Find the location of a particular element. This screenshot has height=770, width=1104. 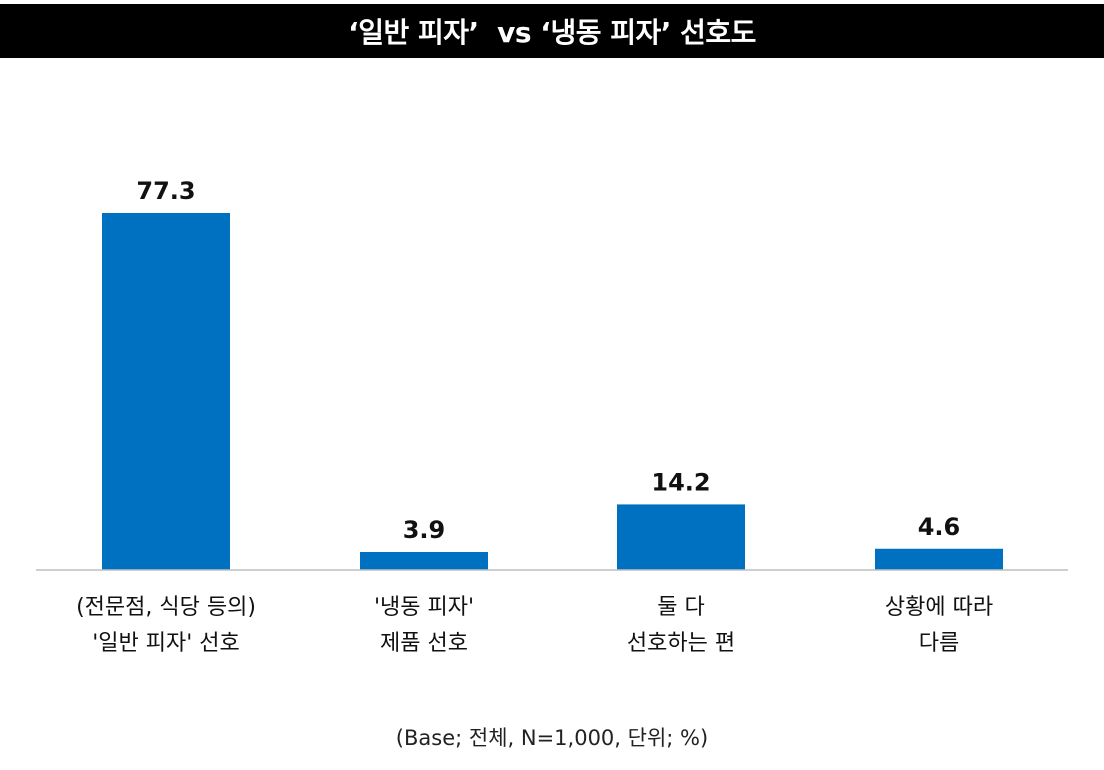

category-label-3-line-2: 선호하는 편 is located at coordinates (681, 643).